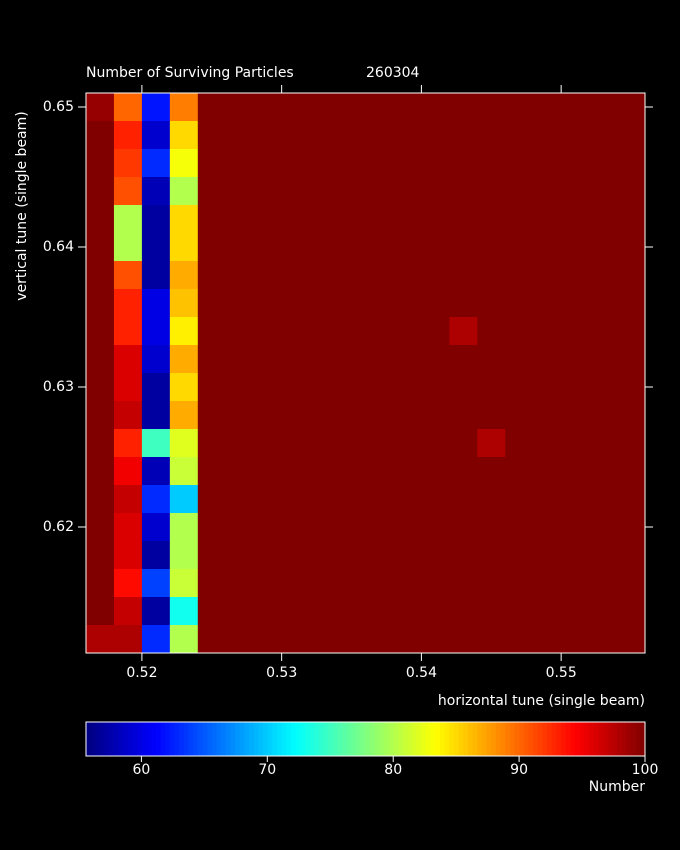  I want to click on colorbar-label: Number, so click(617, 787).